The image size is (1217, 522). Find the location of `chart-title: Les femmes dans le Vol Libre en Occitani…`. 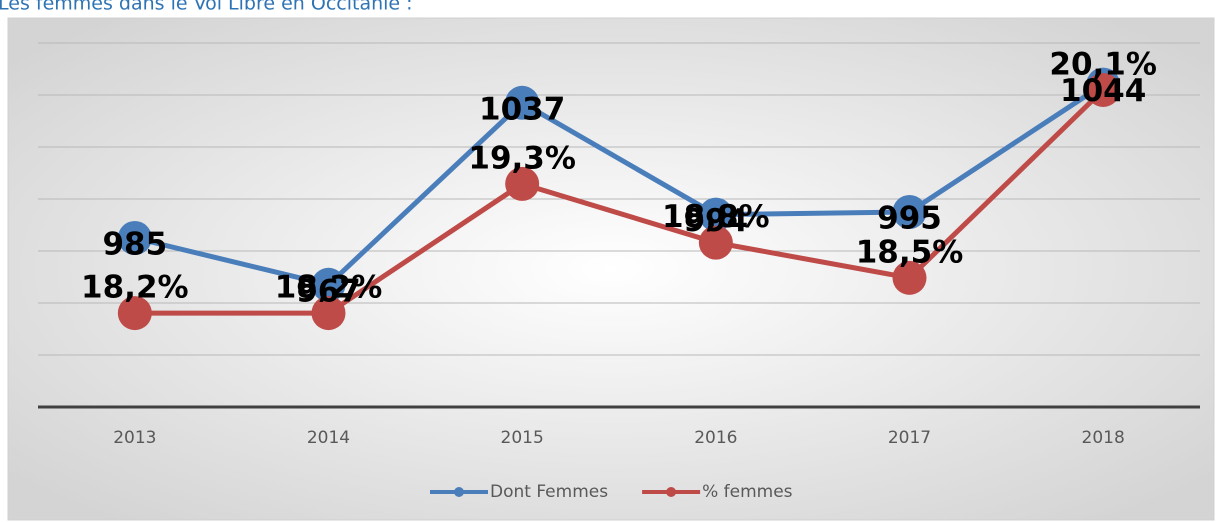

chart-title: Les femmes dans le Vol Libre en Occitani… is located at coordinates (206, 7).